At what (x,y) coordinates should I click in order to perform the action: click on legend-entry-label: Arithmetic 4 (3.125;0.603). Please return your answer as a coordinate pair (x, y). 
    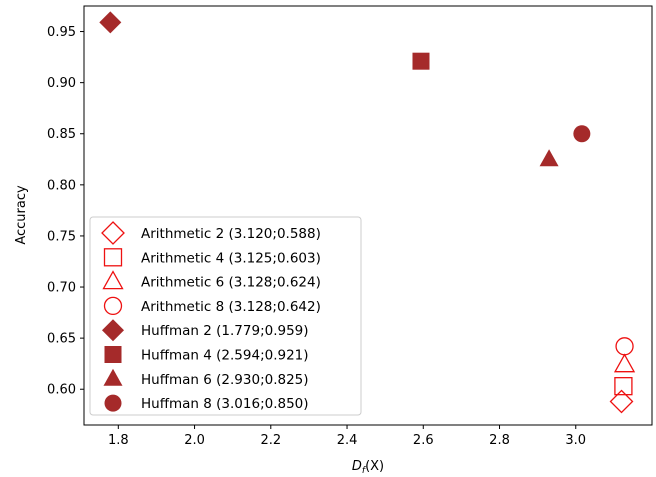
    Looking at the image, I should click on (231, 258).